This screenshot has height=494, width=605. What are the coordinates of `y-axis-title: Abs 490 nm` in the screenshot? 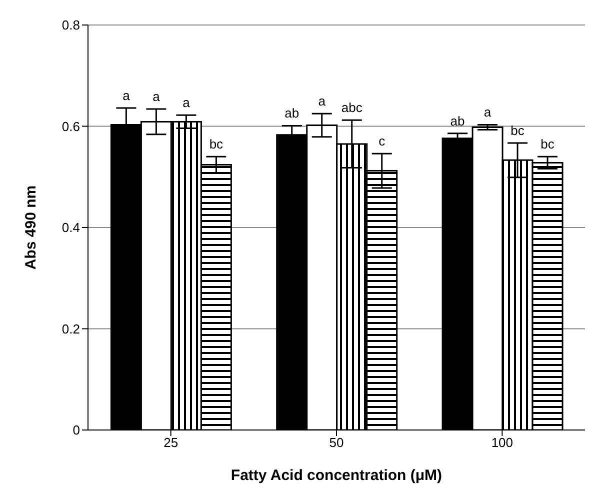 It's located at (31, 227).